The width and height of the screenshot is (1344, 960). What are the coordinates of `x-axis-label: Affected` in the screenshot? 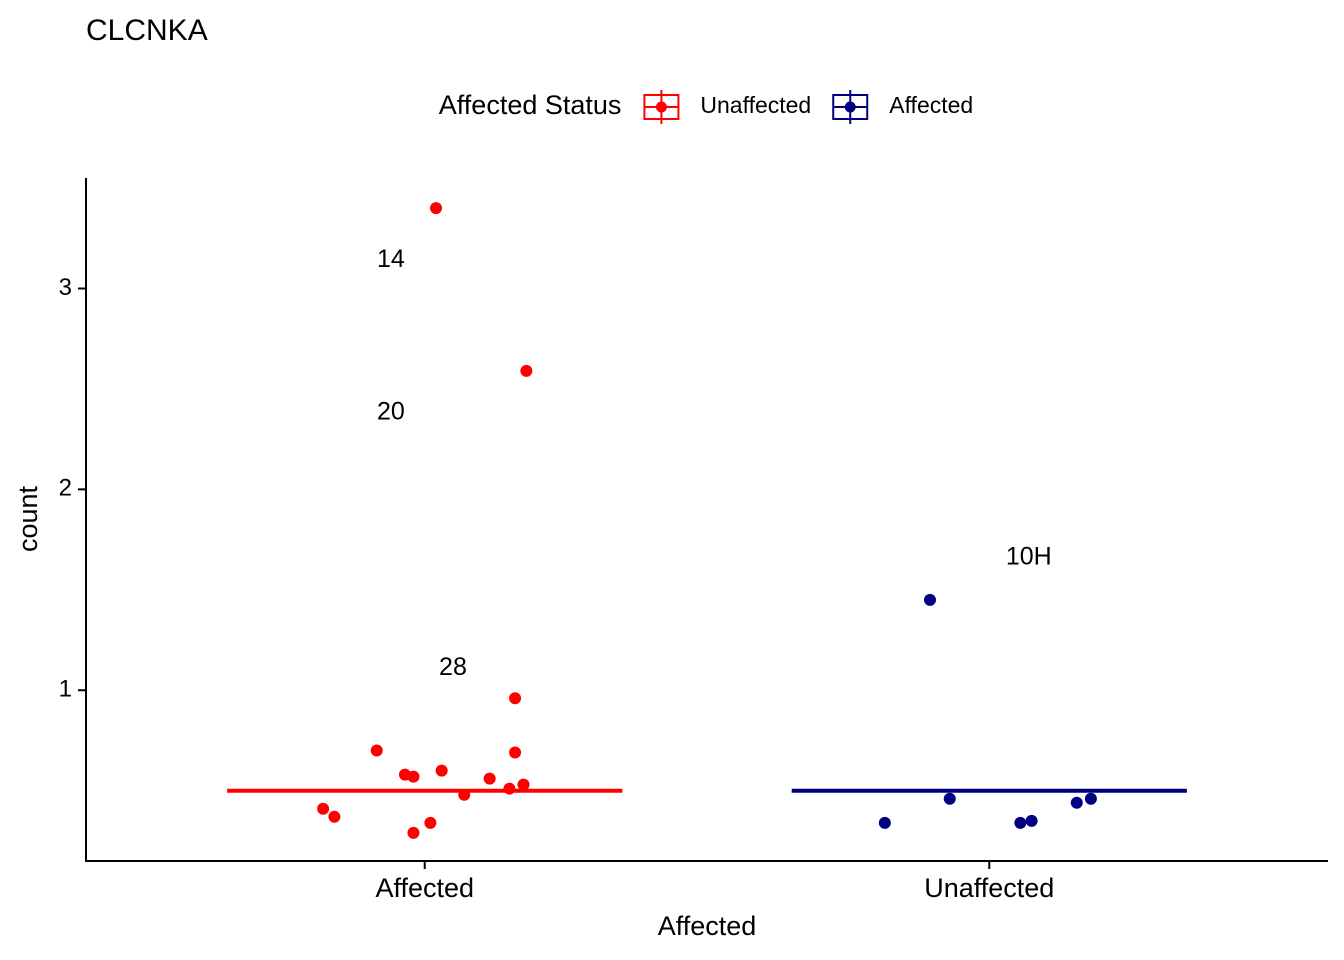 It's located at (707, 926).